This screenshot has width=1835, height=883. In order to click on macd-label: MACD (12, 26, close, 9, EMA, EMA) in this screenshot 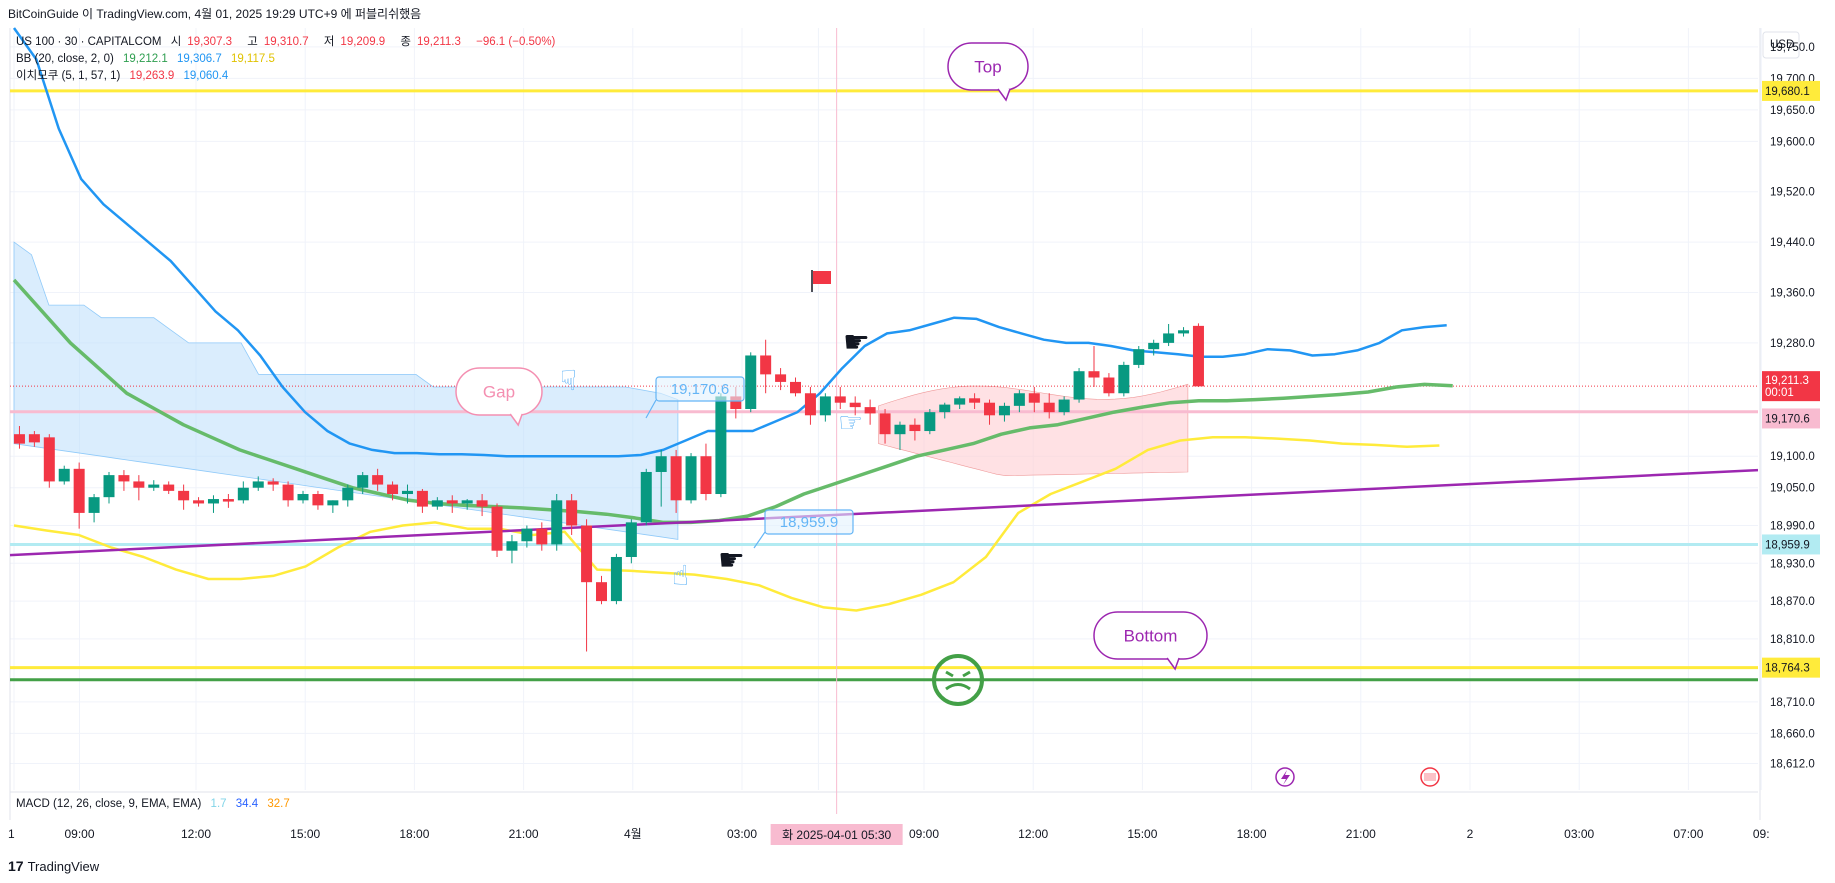, I will do `click(109, 804)`.